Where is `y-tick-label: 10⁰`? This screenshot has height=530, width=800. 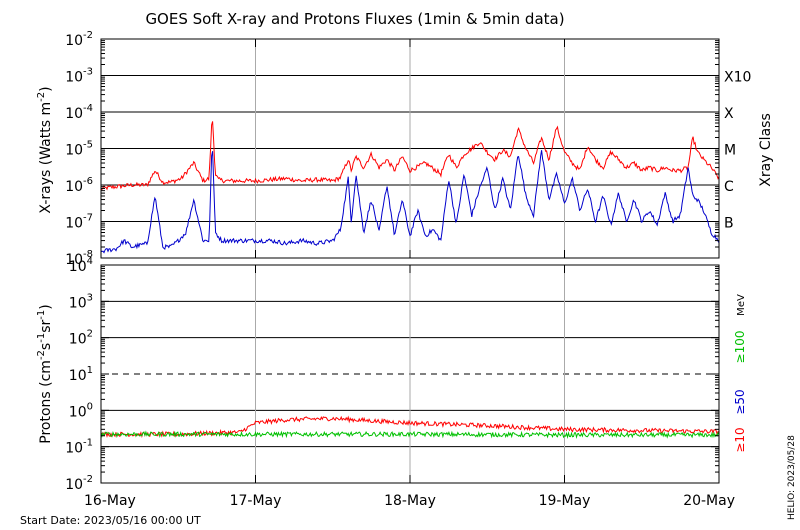
y-tick-label: 10⁰ is located at coordinates (81, 410).